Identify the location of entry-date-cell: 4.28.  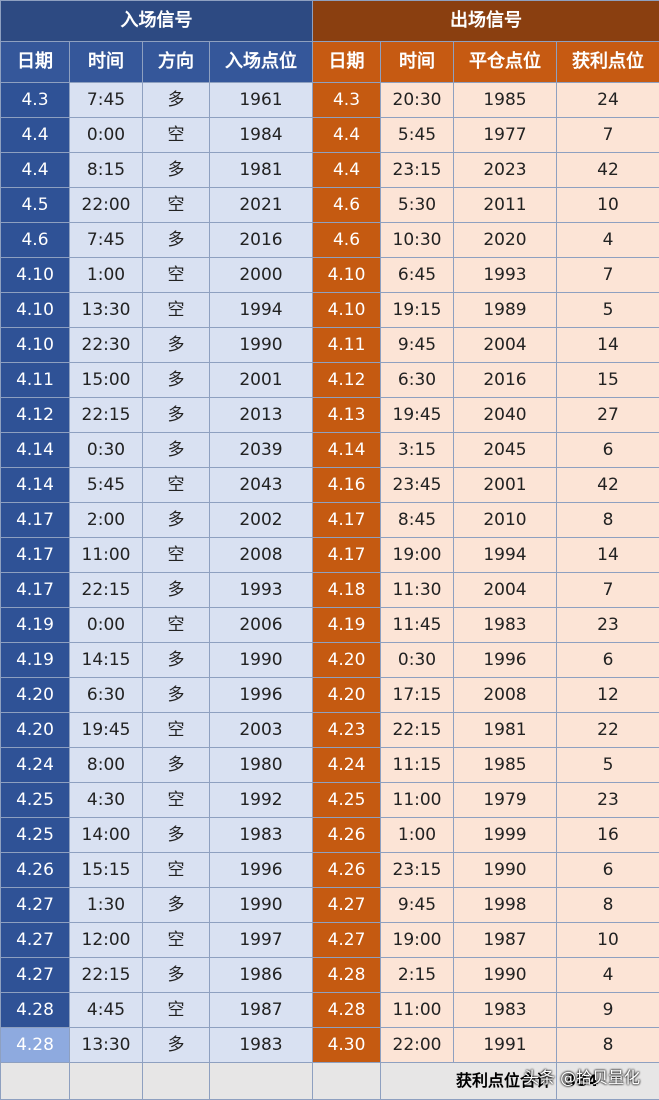
(35, 1045).